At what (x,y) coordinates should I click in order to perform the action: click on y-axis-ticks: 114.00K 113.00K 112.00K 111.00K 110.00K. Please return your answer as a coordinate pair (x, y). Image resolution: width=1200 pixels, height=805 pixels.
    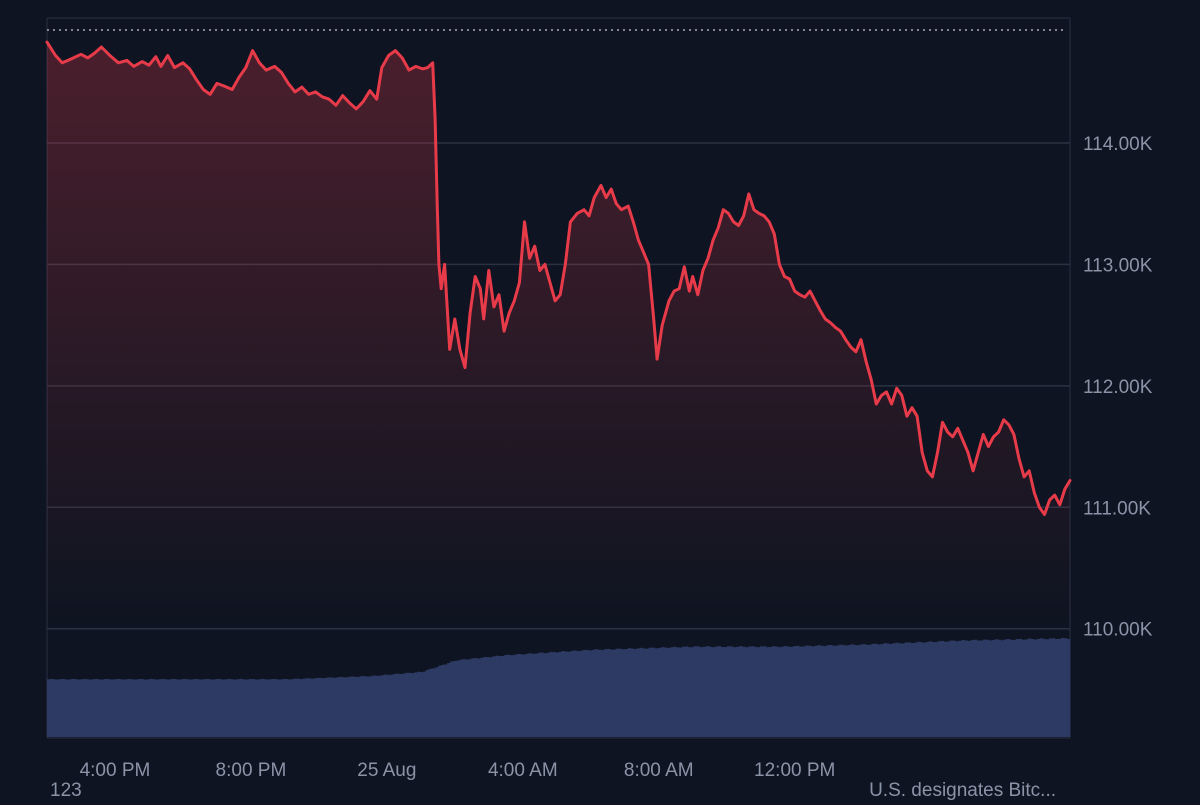
    Looking at the image, I should click on (1118, 387).